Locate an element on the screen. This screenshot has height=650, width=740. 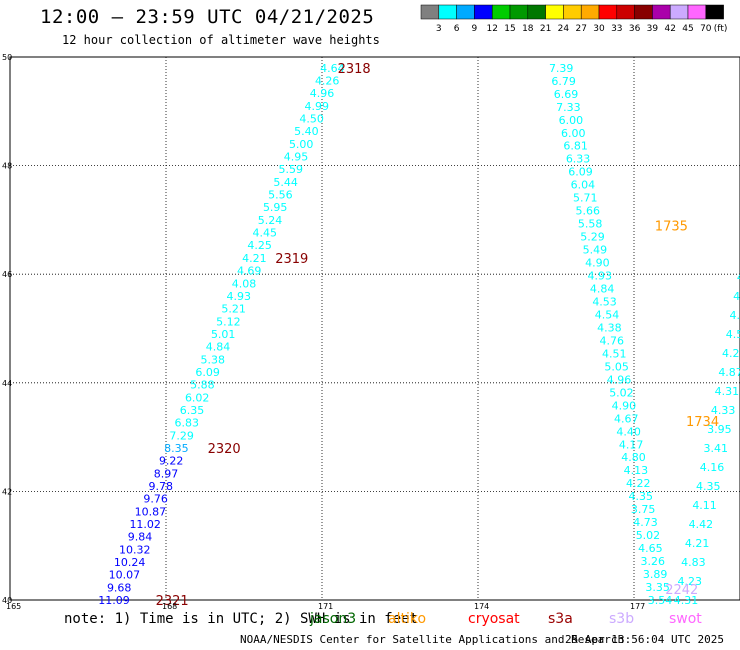
wave-height-value: 4.42 is located at coordinates (701, 524).